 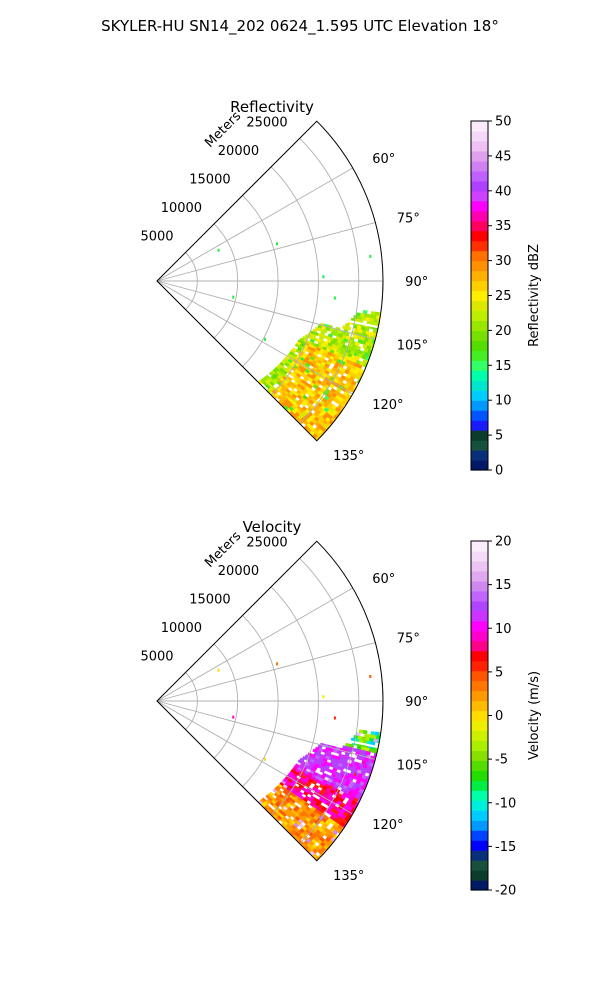 I want to click on colorbar: -20 -15 -10 -5 0 5 10 15 20 Velocity (m/s), so click(x=506, y=717).